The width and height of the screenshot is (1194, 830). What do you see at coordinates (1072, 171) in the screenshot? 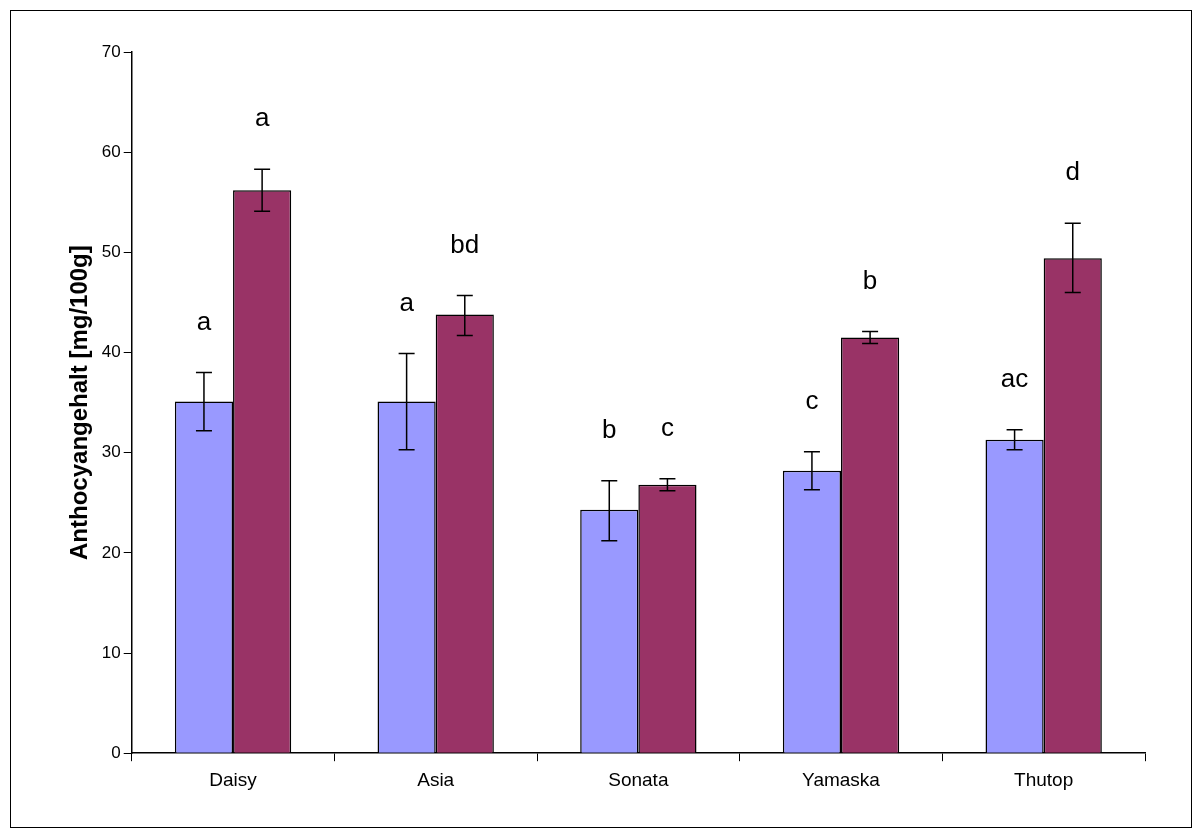
I see `annotation: d` at bounding box center [1072, 171].